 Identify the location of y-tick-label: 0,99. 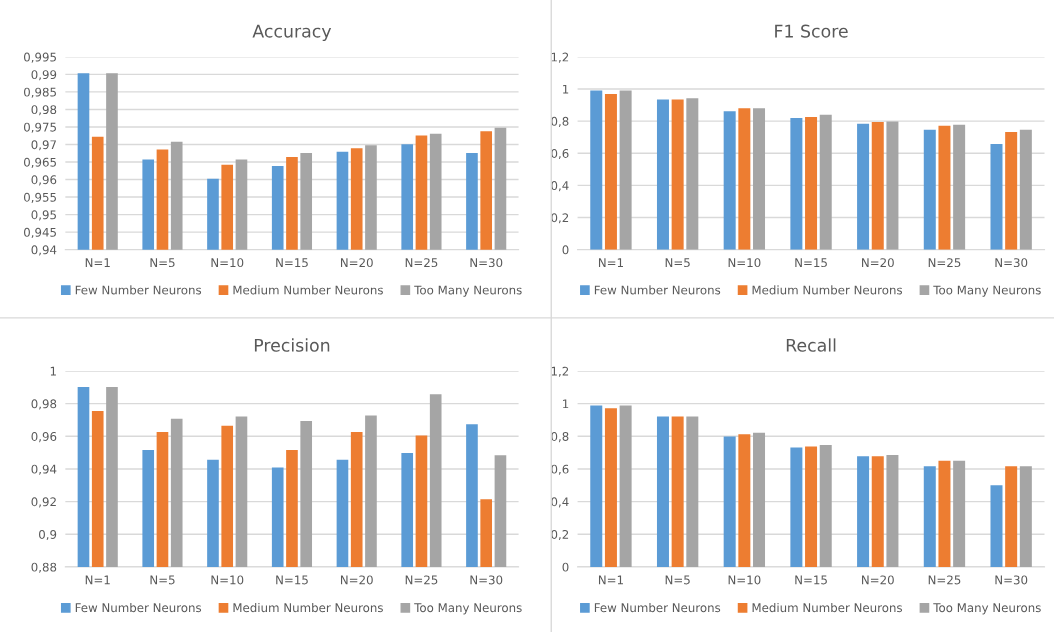
(44, 75).